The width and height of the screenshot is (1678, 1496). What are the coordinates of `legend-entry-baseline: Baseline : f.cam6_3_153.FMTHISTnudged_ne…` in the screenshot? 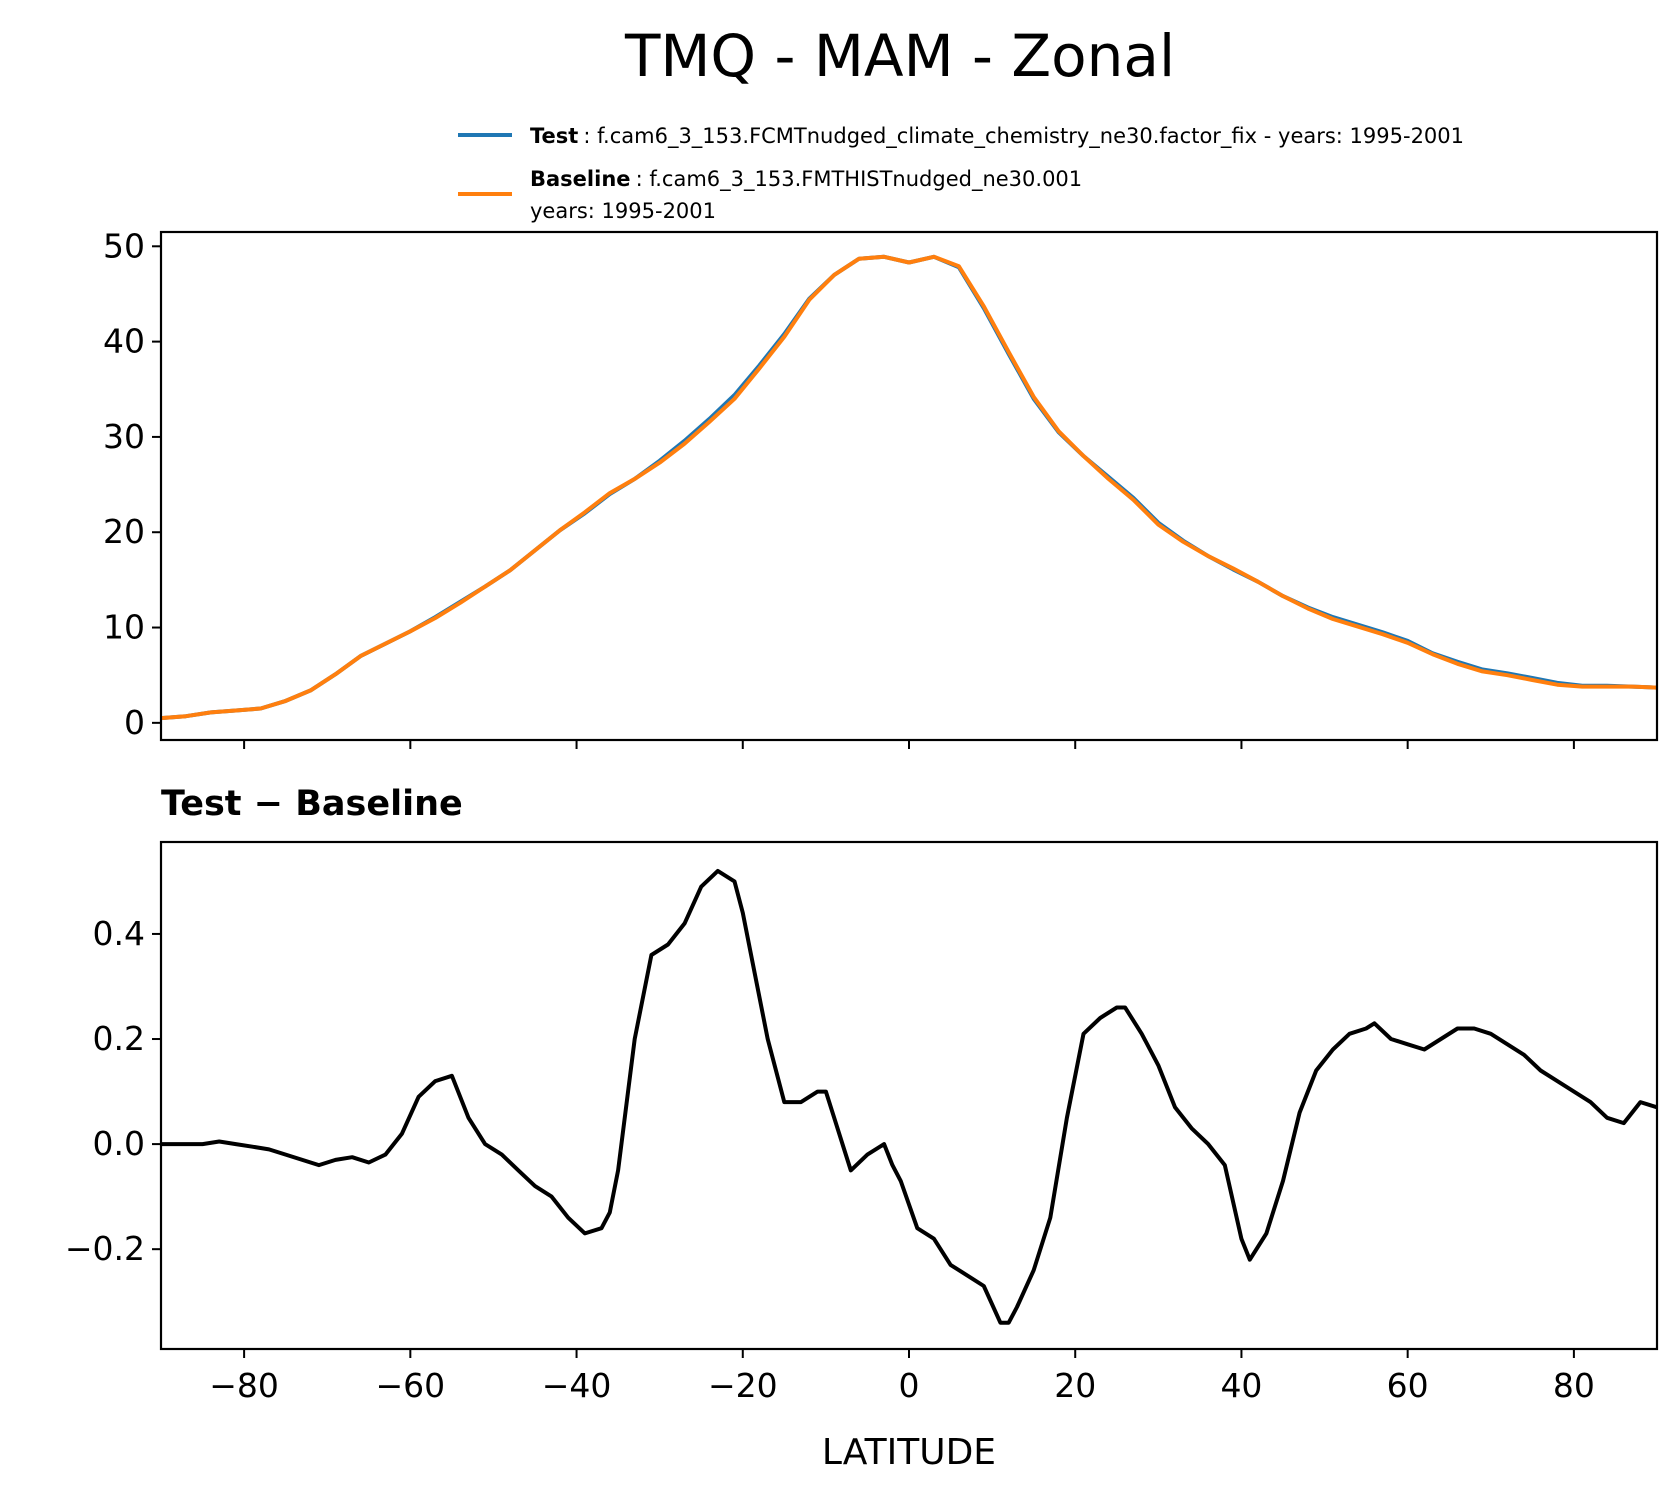 It's located at (806, 179).